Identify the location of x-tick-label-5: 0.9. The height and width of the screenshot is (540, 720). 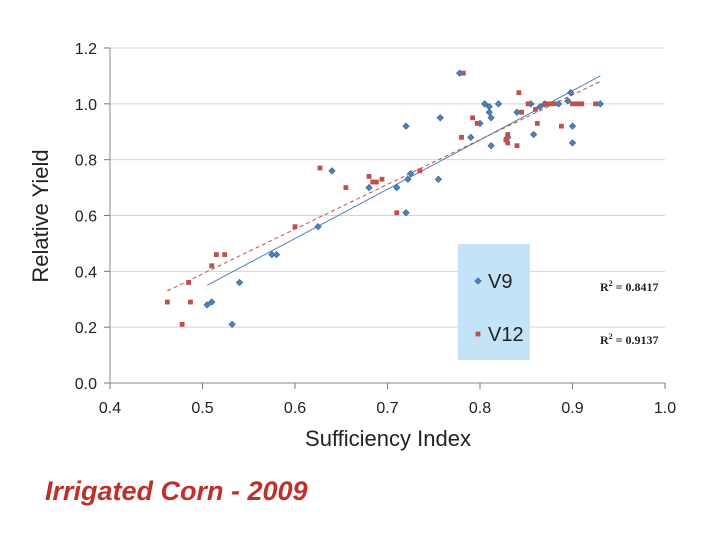
(572, 408).